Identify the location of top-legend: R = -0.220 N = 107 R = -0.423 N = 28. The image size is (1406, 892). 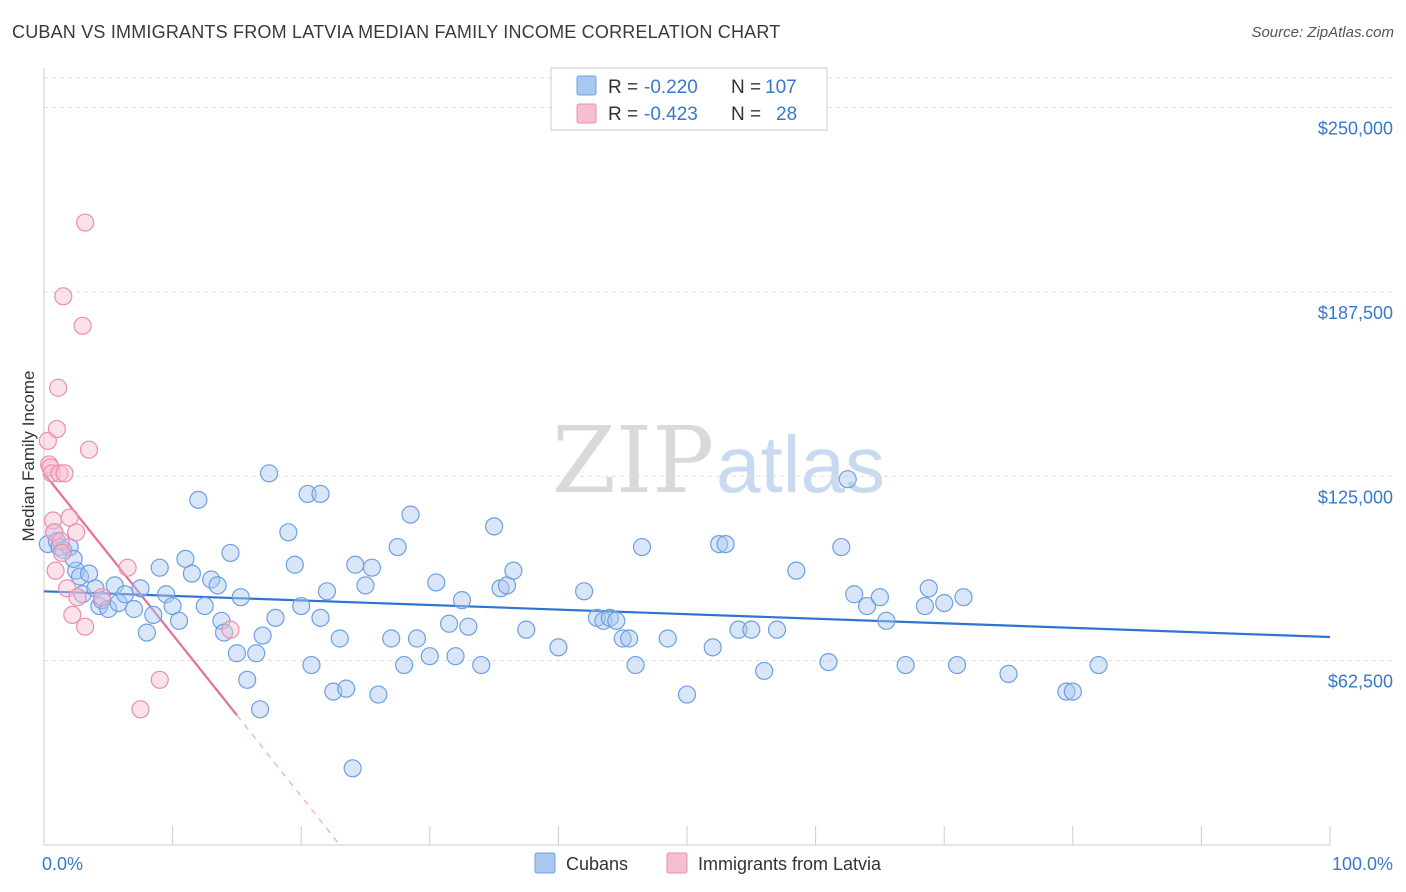
(689, 99).